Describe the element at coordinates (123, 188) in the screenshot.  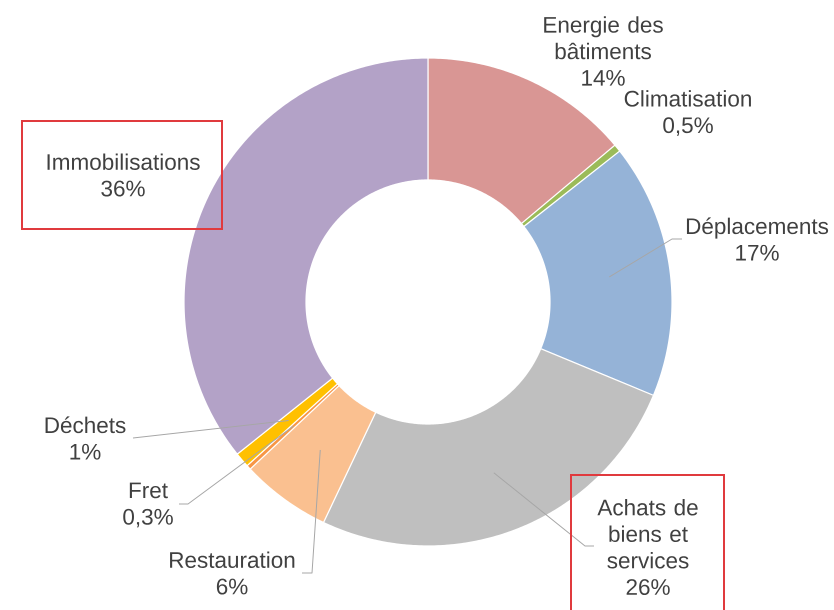
I see `data-label: 36%` at that location.